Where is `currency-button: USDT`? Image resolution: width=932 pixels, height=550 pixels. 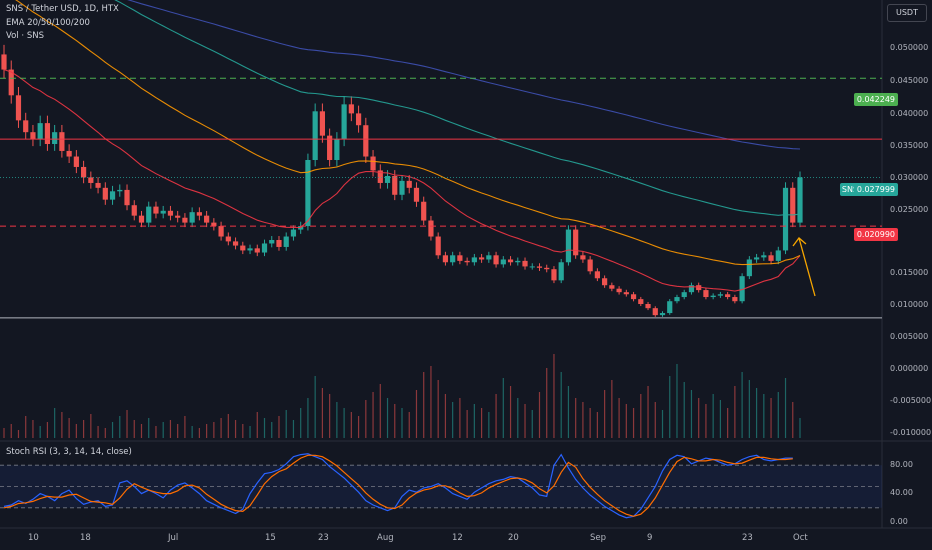
currency-button: USDT is located at coordinates (907, 13).